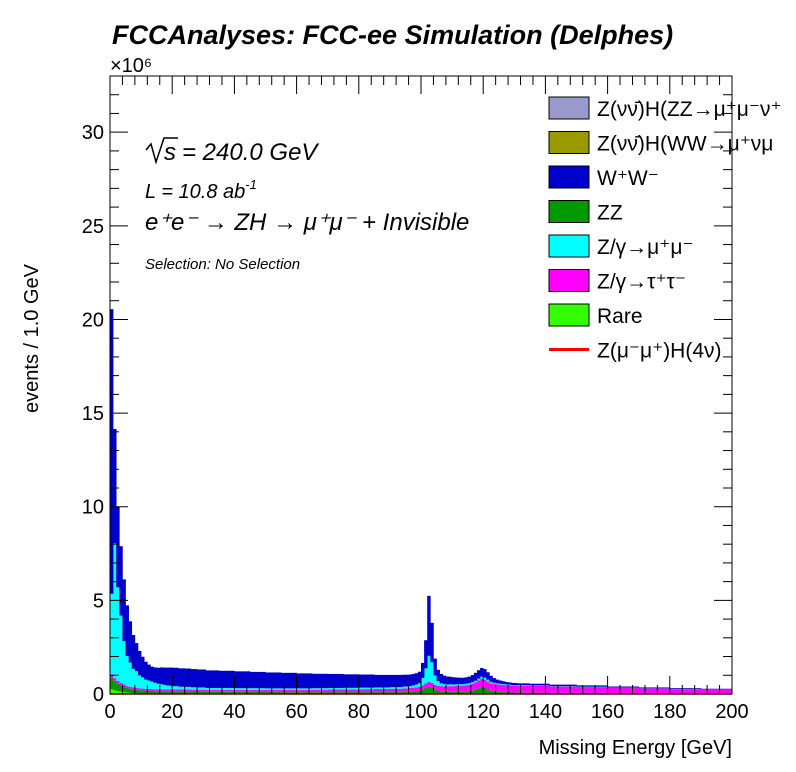 The height and width of the screenshot is (772, 796). Describe the element at coordinates (635, 351) in the screenshot. I see `legend-item: Z(μ⁻μ⁺)H(4ν)` at that location.